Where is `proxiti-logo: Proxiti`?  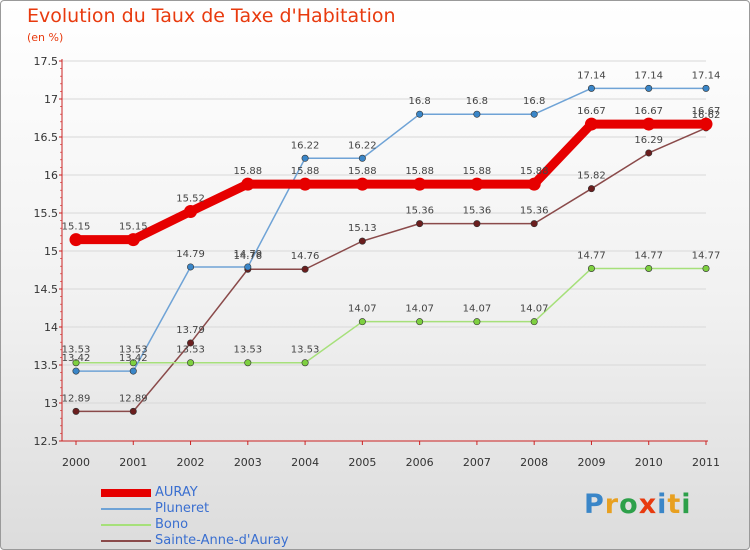
proxiti-logo: Proxiti is located at coordinates (638, 504).